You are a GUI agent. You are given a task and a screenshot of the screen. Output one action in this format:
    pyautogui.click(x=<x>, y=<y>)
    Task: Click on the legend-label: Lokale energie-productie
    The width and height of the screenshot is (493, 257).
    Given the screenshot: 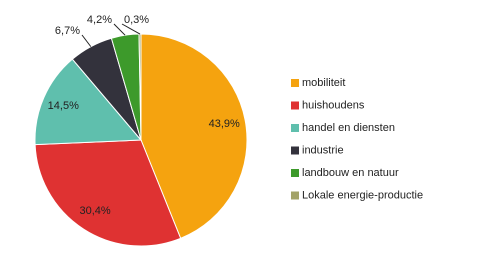 What is the action you would take?
    pyautogui.click(x=362, y=195)
    